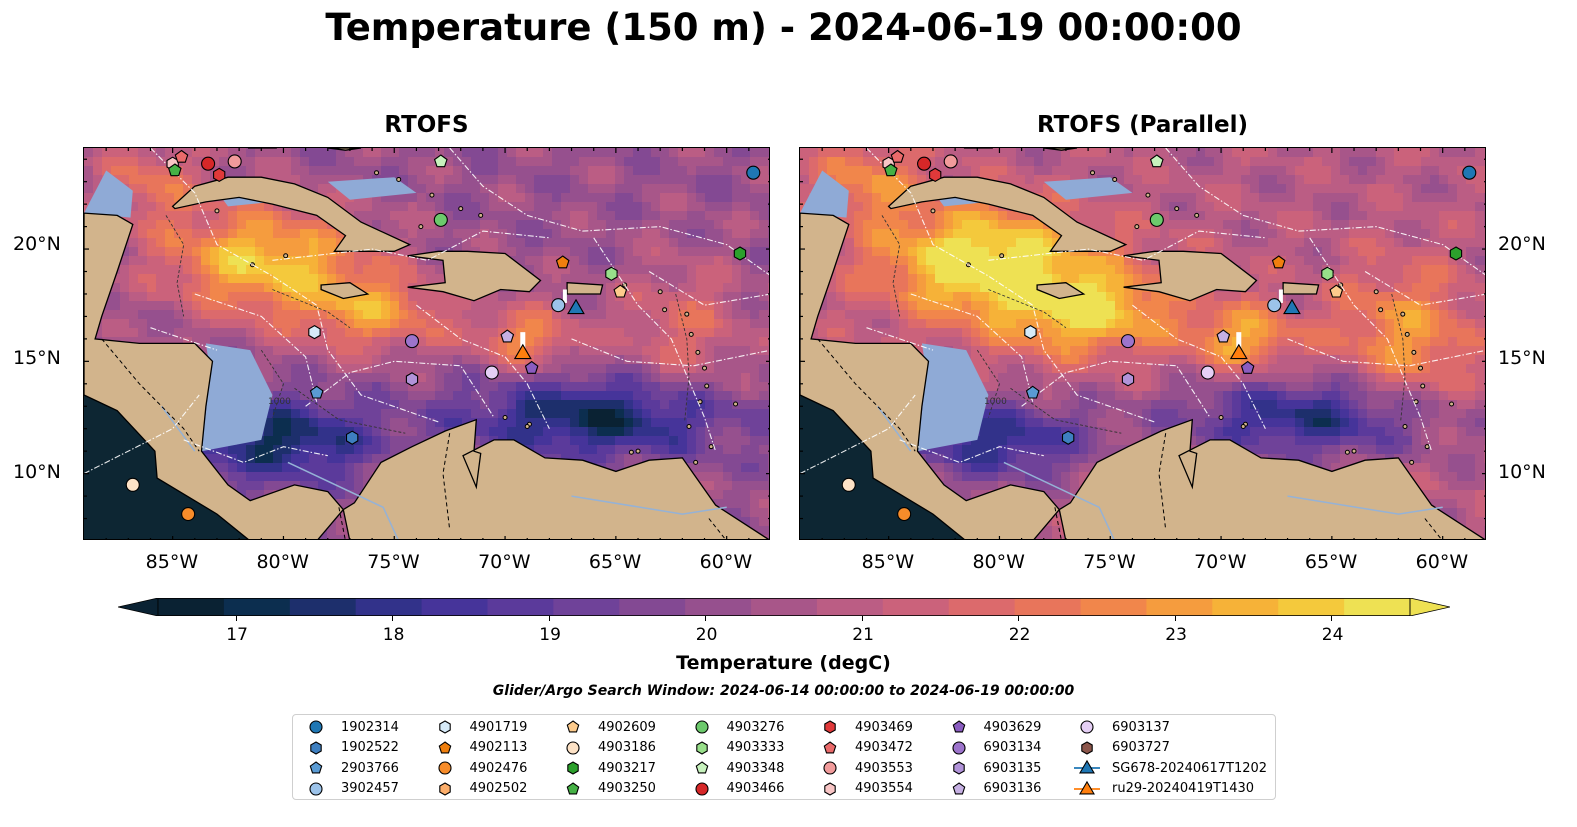 The width and height of the screenshot is (1577, 827). I want to click on lon-label-rtofs-85: 85°W, so click(172, 562).